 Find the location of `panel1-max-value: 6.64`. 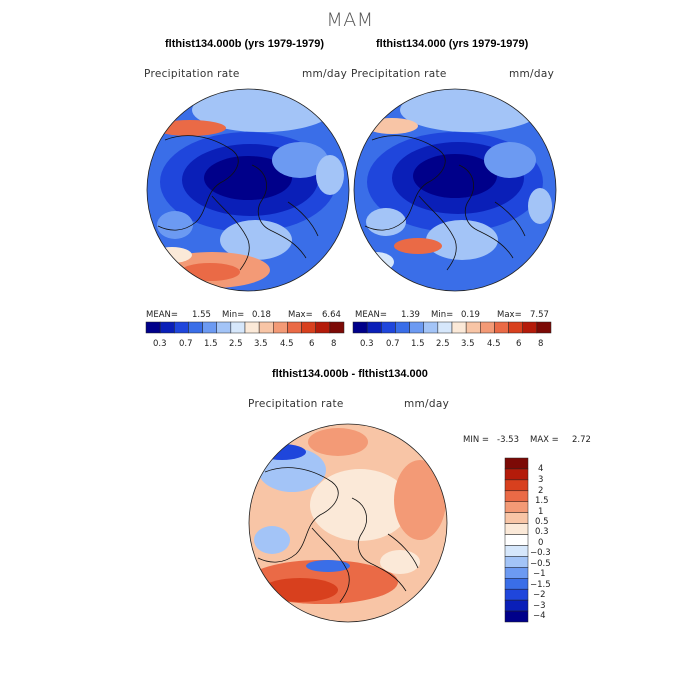

panel1-max-value: 6.64 is located at coordinates (331, 315).